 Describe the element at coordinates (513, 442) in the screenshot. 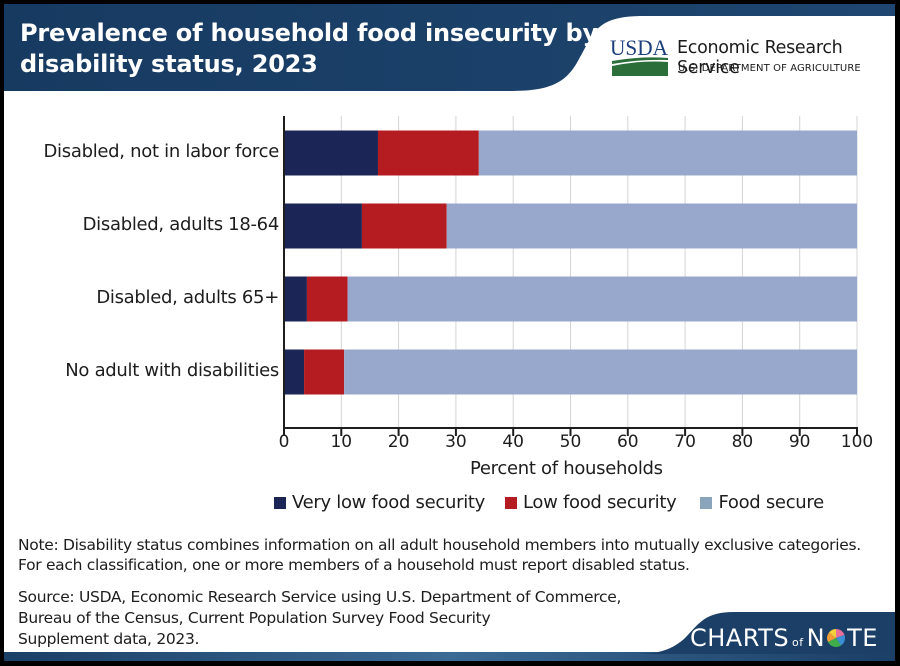

I see `x-tick-label: 40` at that location.